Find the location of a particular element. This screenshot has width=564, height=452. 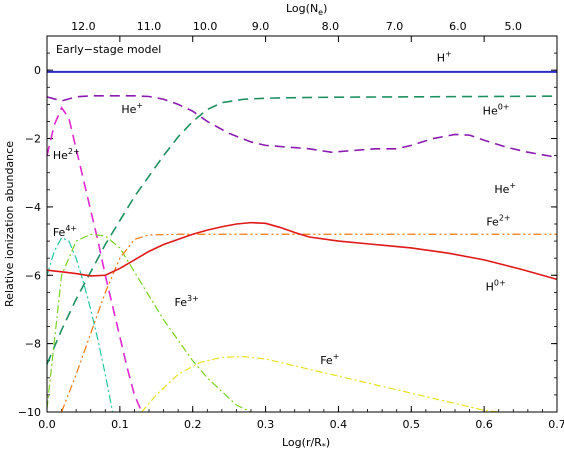

y-tick-label: −10 is located at coordinates (29, 412).